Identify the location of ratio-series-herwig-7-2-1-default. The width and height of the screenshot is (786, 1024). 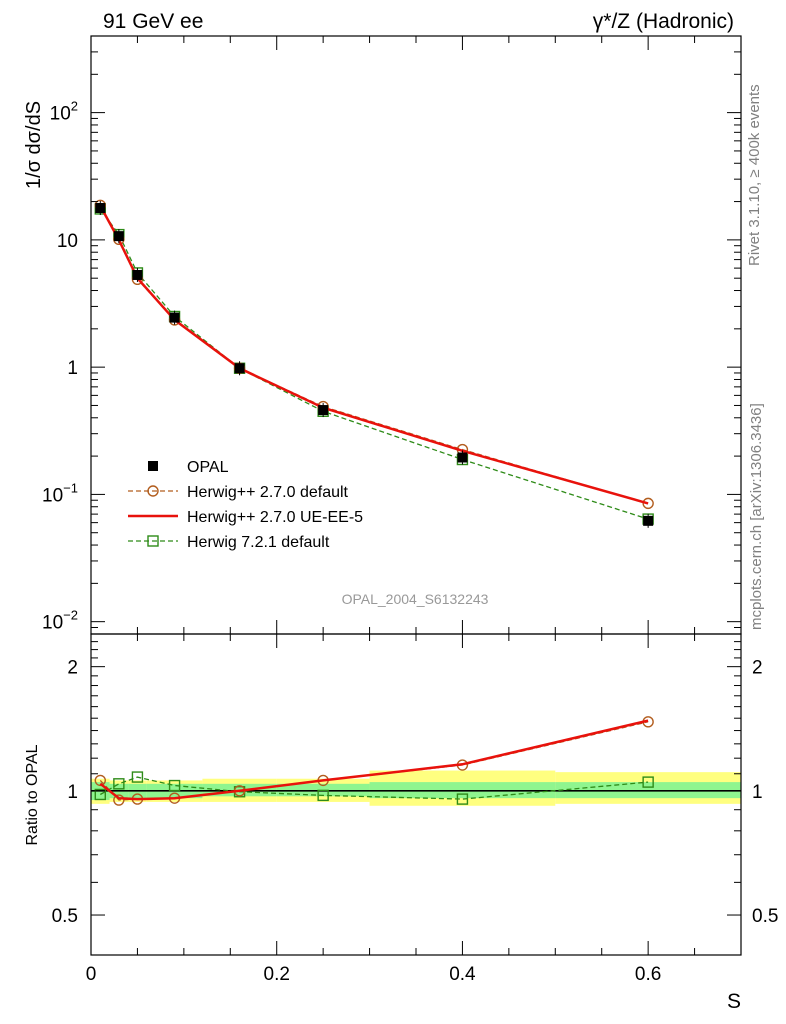
(374, 788).